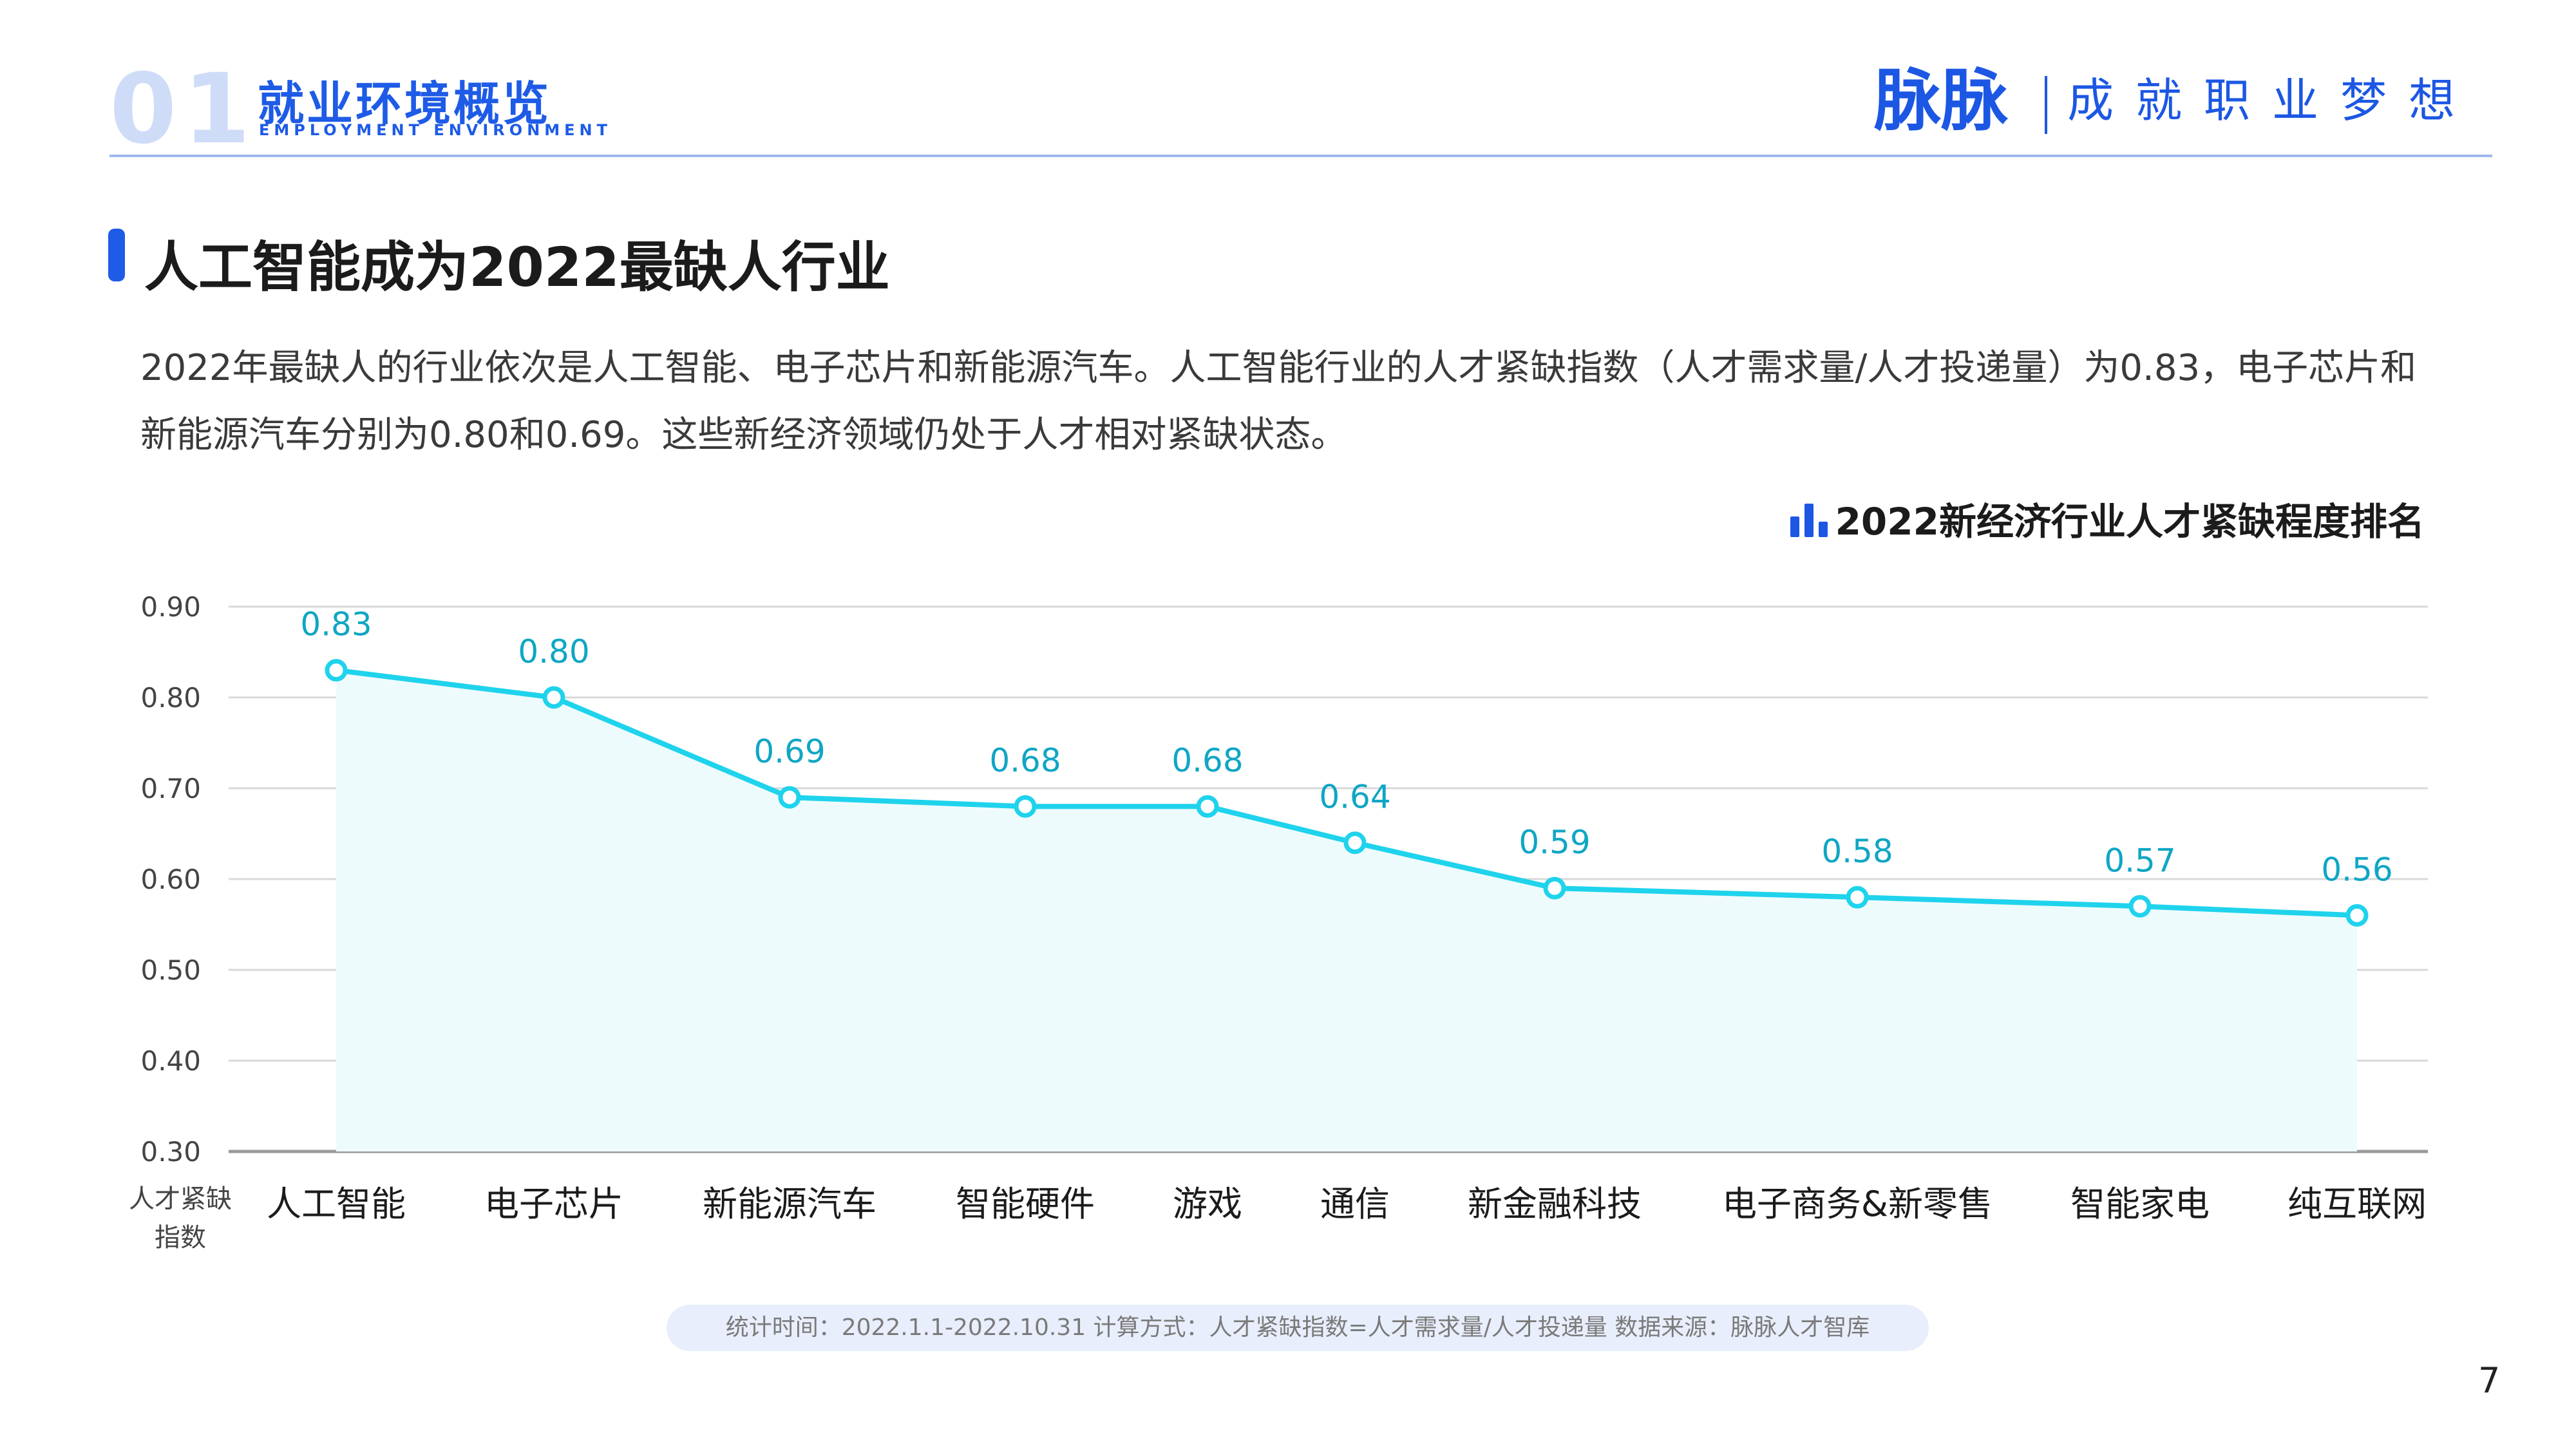  I want to click on x-tick-label: 新能源汽车, so click(789, 1204).